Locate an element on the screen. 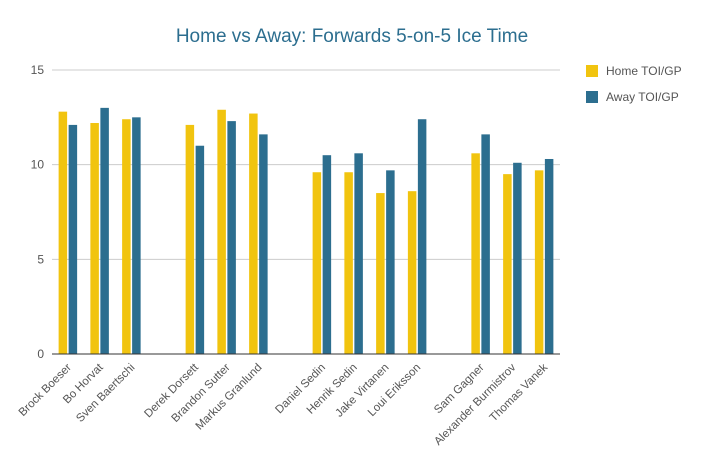  chart-title: Home vs Away: Forwards 5-on-5 Ice Time is located at coordinates (352, 36).